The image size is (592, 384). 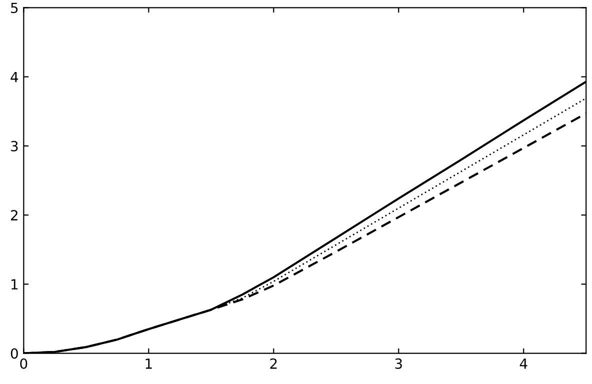 What do you see at coordinates (14, 8) in the screenshot?
I see `y-tick-label: 5` at bounding box center [14, 8].